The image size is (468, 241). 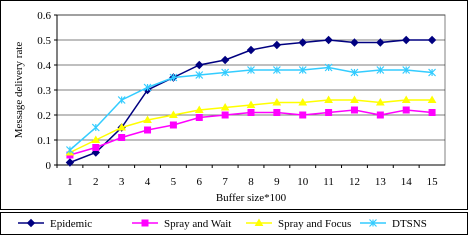 What do you see at coordinates (354, 182) in the screenshot?
I see `x-tick-label: 12` at bounding box center [354, 182].